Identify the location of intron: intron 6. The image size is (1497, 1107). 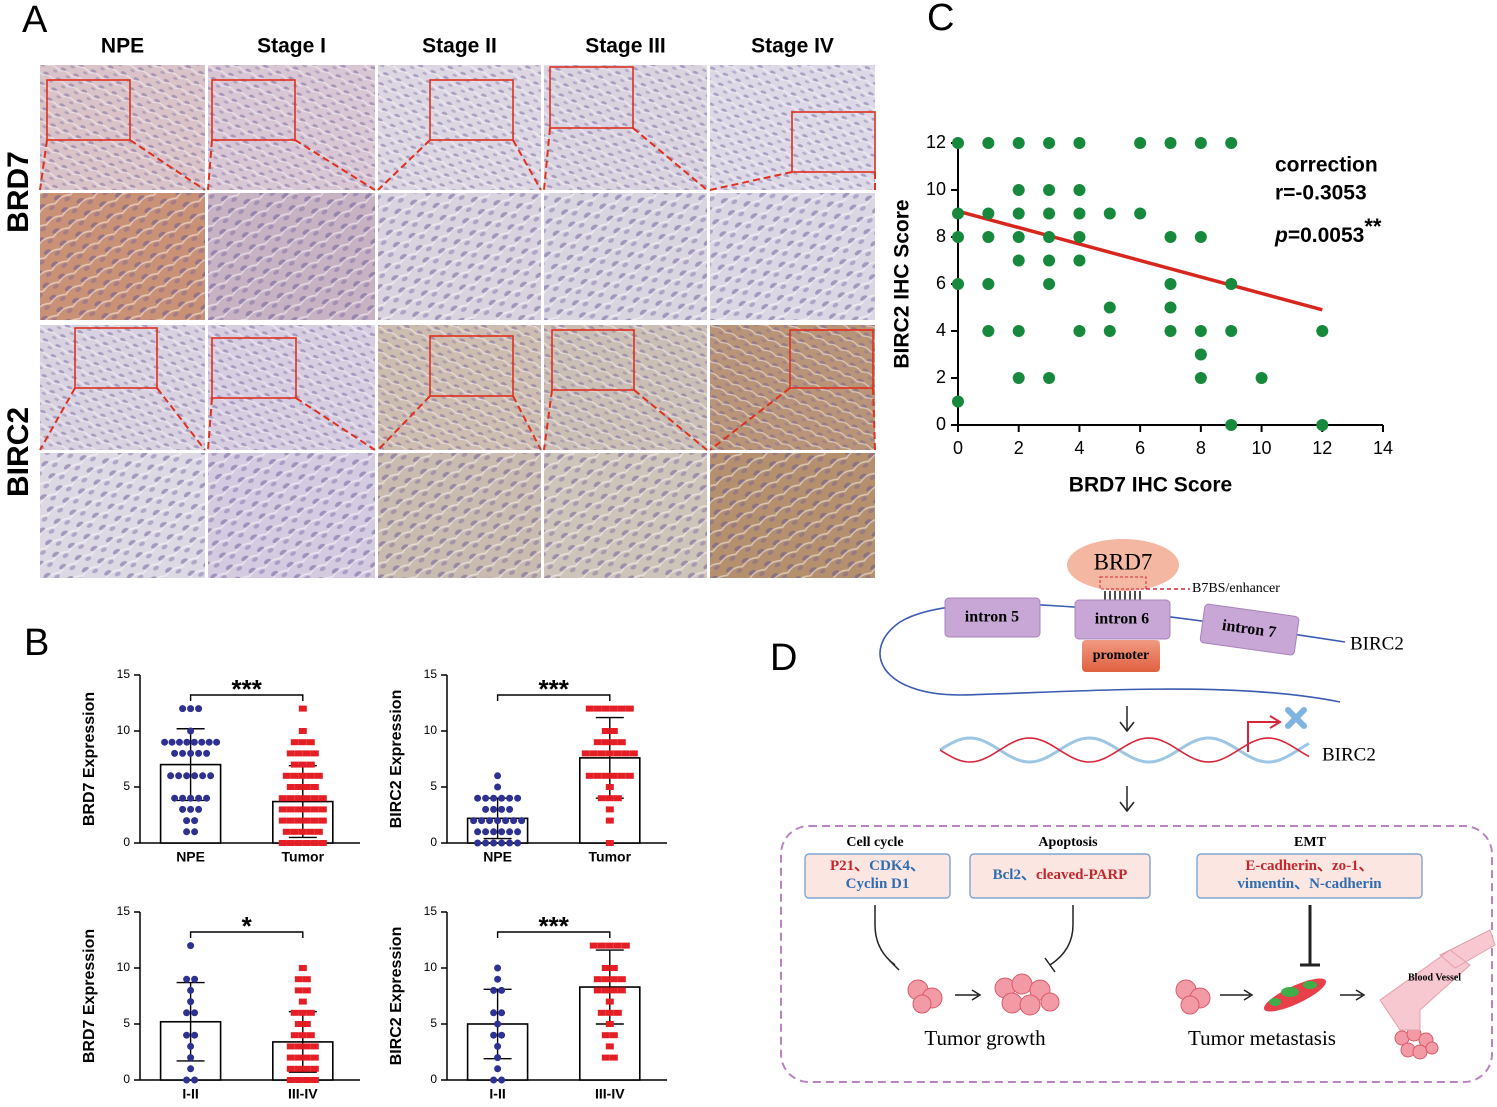
(1122, 619).